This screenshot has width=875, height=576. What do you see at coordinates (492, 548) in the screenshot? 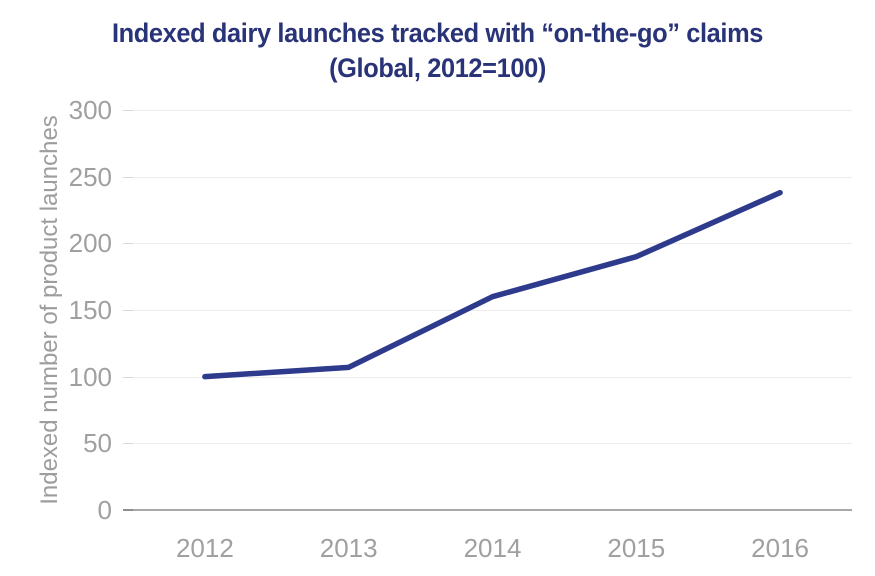
I see `x-tick-label: 2014` at bounding box center [492, 548].